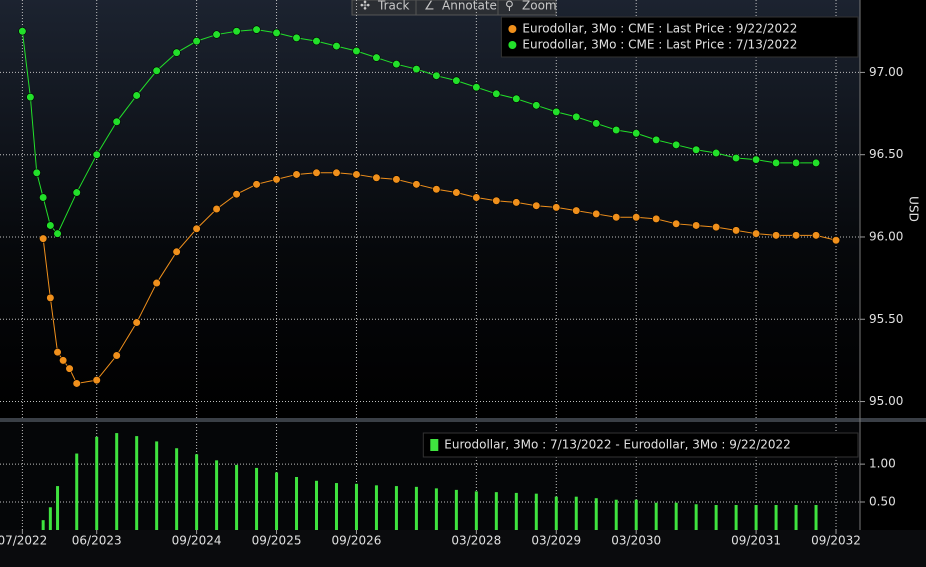 The height and width of the screenshot is (567, 926). Describe the element at coordinates (365, 6) in the screenshot. I see `track-icon: ✣` at that location.